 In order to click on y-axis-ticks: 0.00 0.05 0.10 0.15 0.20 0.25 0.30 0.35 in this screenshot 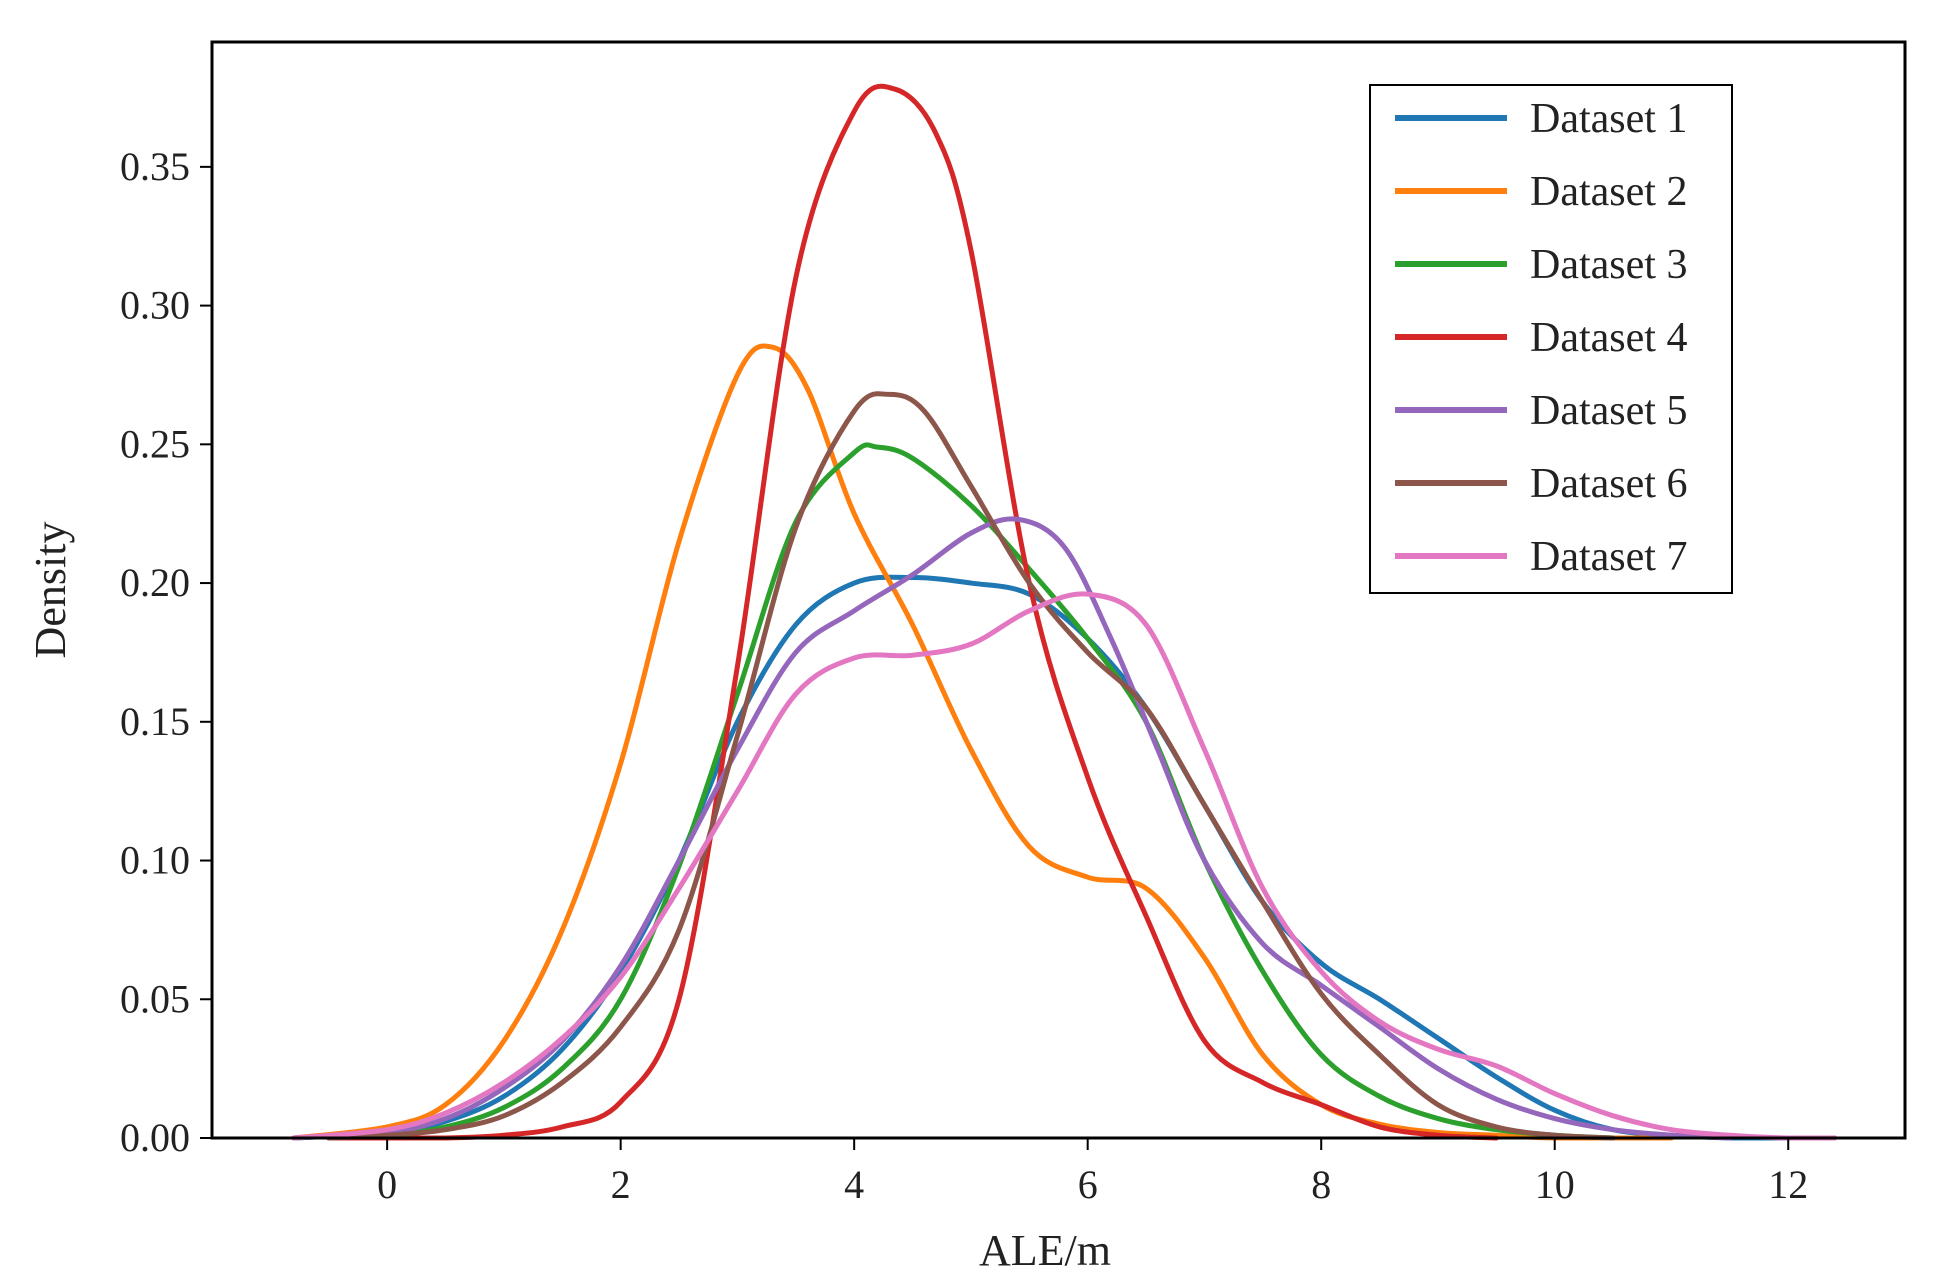, I will do `click(166, 652)`.